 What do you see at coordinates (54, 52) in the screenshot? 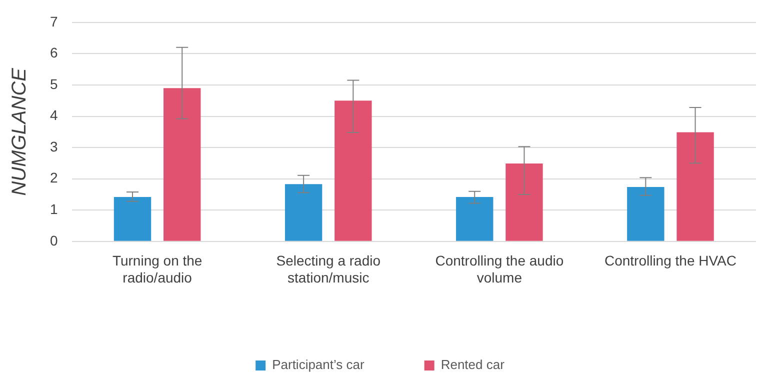
I see `y-tick-label: 6` at bounding box center [54, 52].